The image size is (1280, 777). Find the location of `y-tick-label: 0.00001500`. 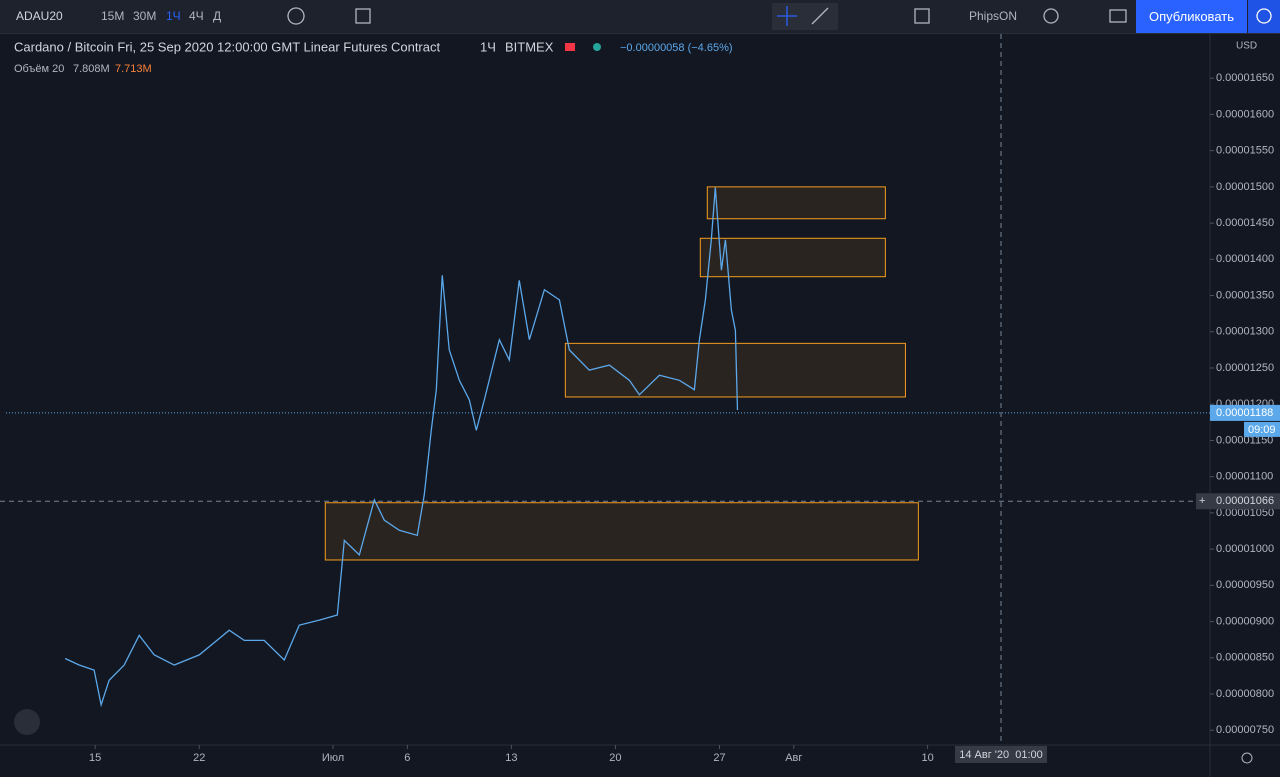

y-tick-label: 0.00001500 is located at coordinates (1245, 187).